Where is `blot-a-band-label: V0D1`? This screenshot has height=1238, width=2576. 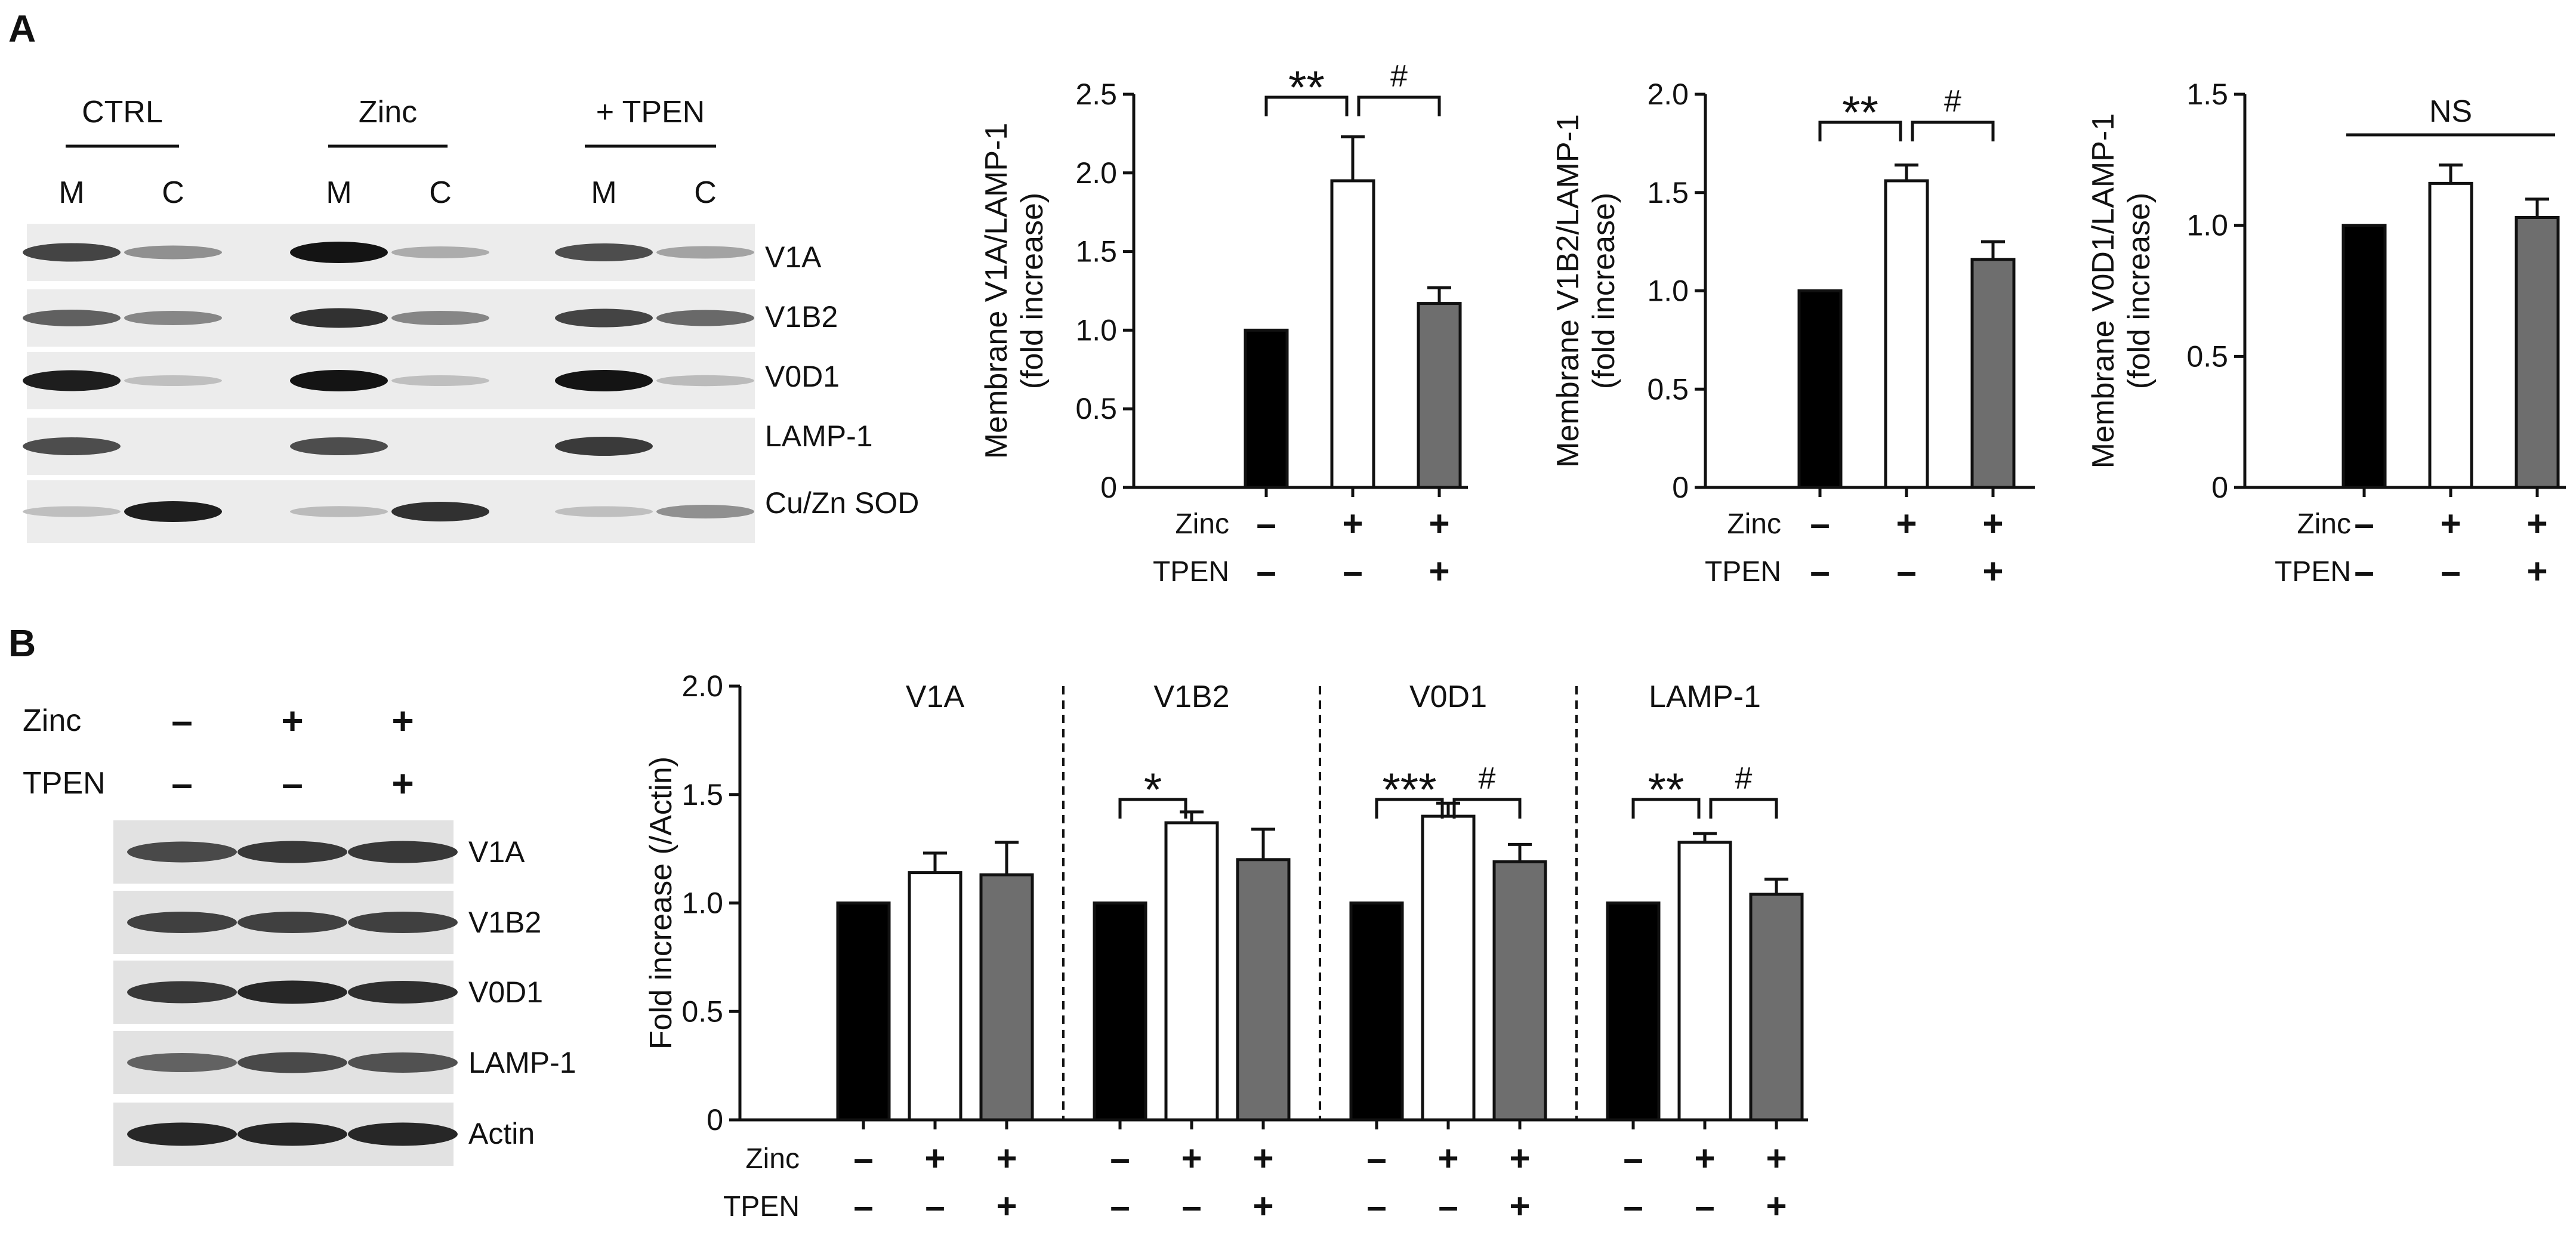
blot-a-band-label: V0D1 is located at coordinates (803, 377).